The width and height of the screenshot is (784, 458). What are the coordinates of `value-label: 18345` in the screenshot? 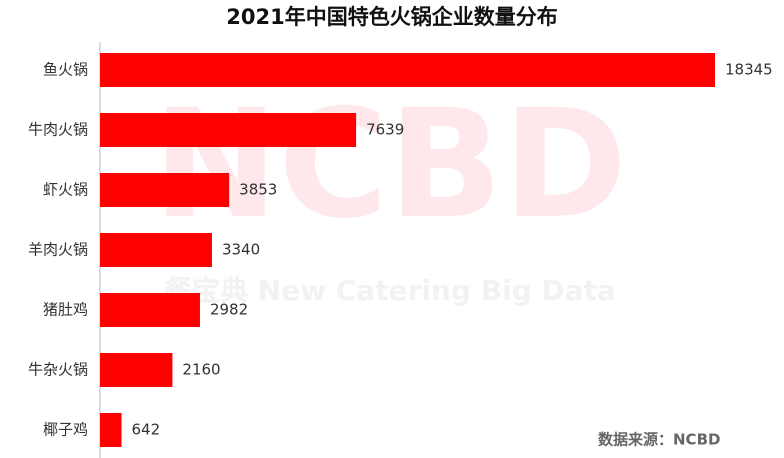 It's located at (749, 70).